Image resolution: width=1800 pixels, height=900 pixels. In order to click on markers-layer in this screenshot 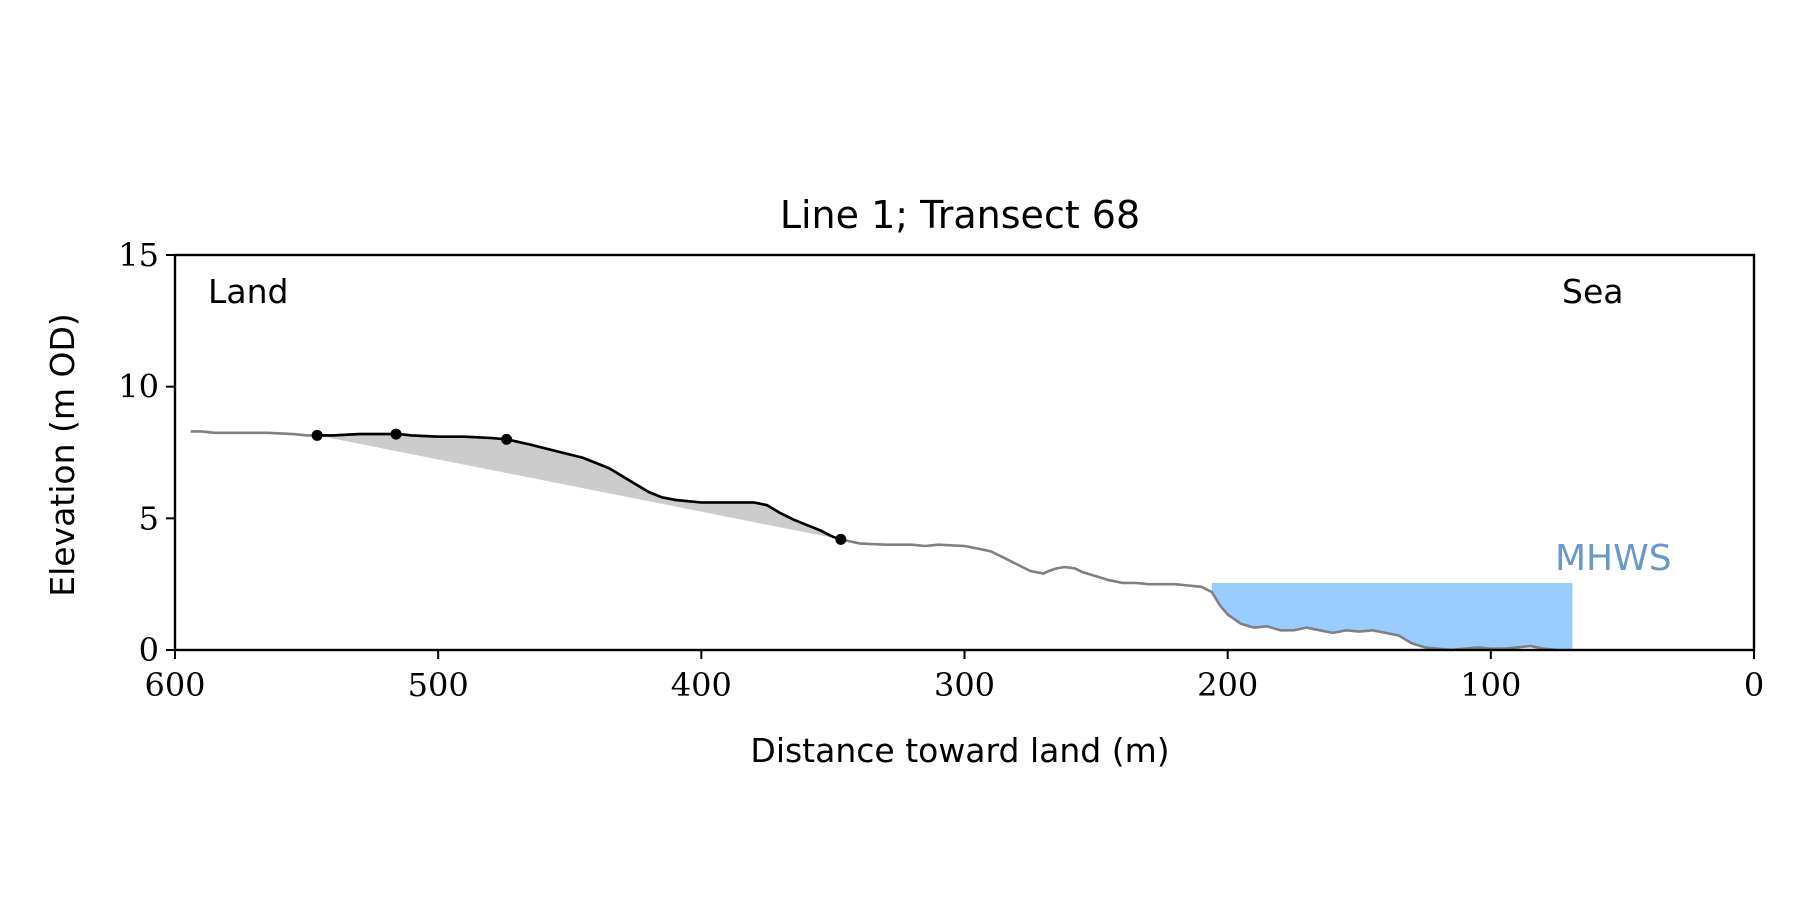, I will do `click(579, 486)`.